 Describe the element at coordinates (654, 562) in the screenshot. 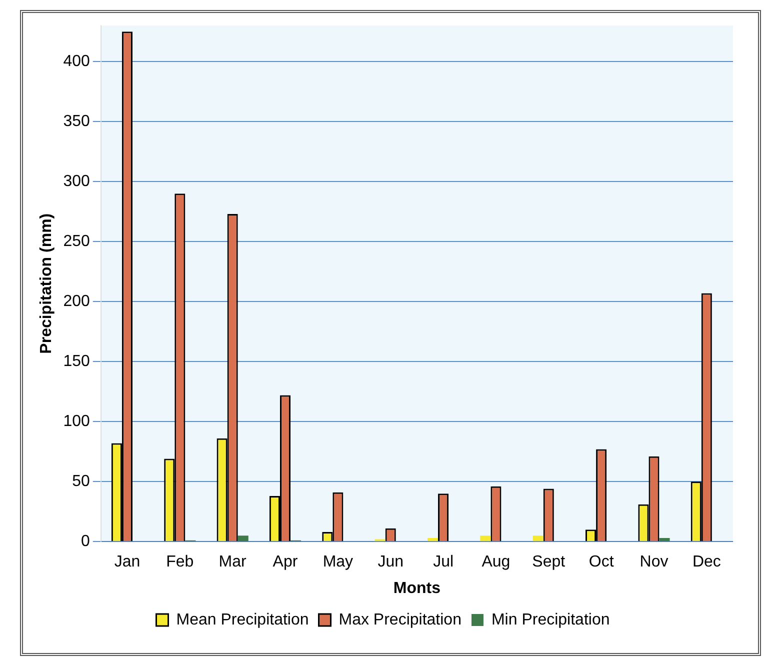

I see `x-tick-label: Nov` at that location.